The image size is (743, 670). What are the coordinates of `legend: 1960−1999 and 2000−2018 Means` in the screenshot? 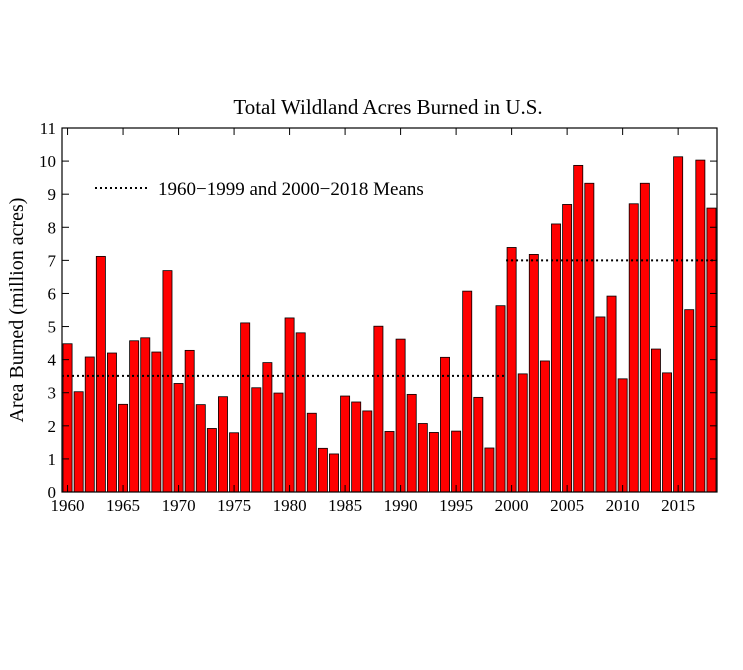 It's located at (259, 189).